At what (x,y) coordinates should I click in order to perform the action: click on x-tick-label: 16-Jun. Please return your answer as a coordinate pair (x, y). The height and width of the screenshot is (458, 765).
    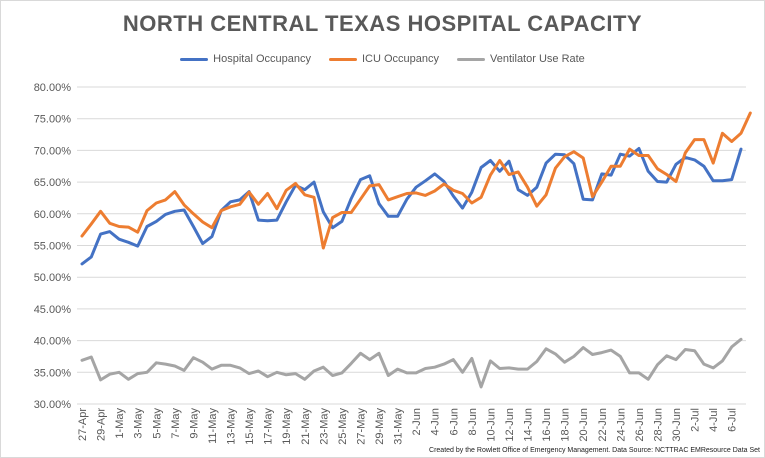
    Looking at the image, I should click on (547, 425).